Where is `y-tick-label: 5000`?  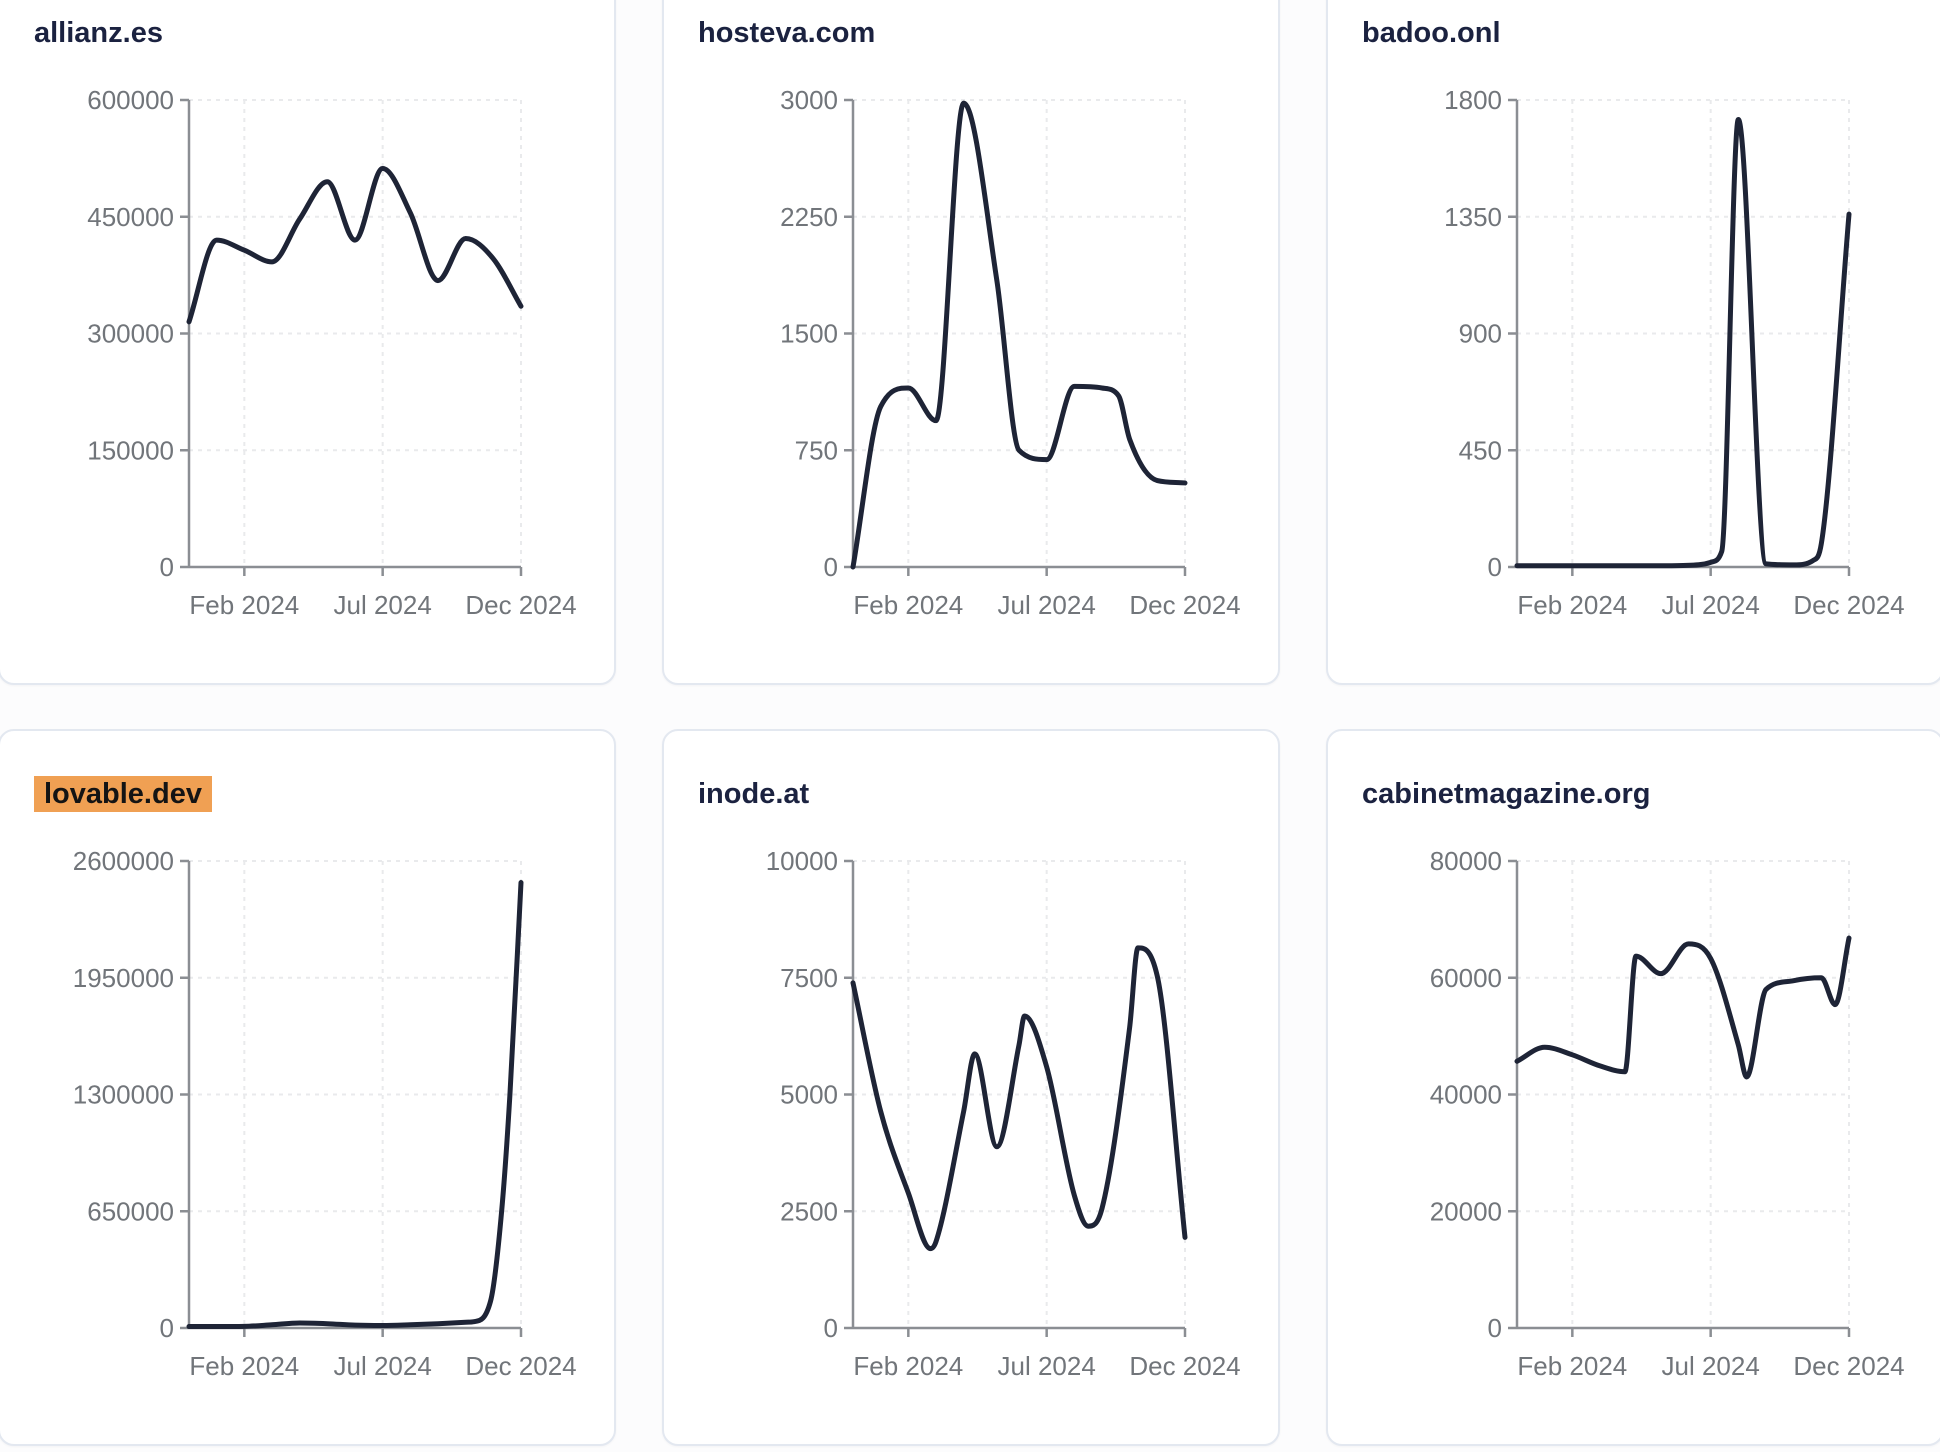 y-tick-label: 5000 is located at coordinates (809, 1095).